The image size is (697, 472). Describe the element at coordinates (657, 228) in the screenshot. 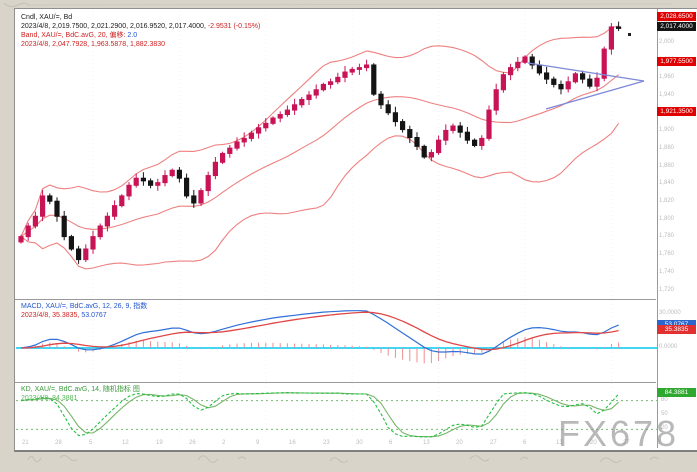

I see `axis-divider` at that location.